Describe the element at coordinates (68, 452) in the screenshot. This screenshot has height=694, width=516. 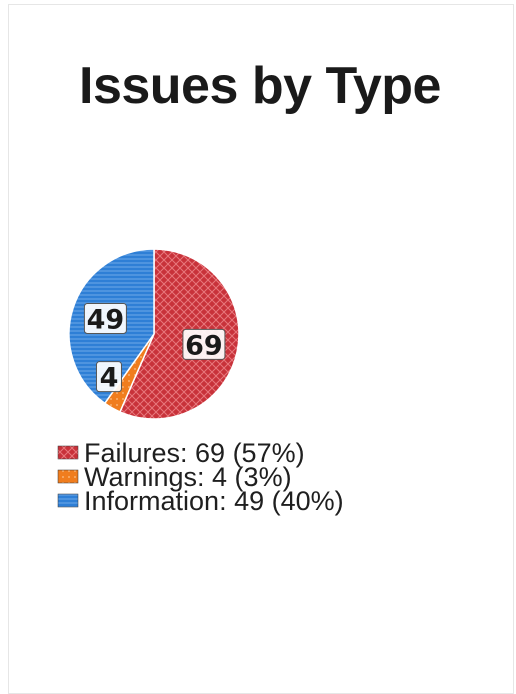
I see `legend-swatch-failures` at that location.